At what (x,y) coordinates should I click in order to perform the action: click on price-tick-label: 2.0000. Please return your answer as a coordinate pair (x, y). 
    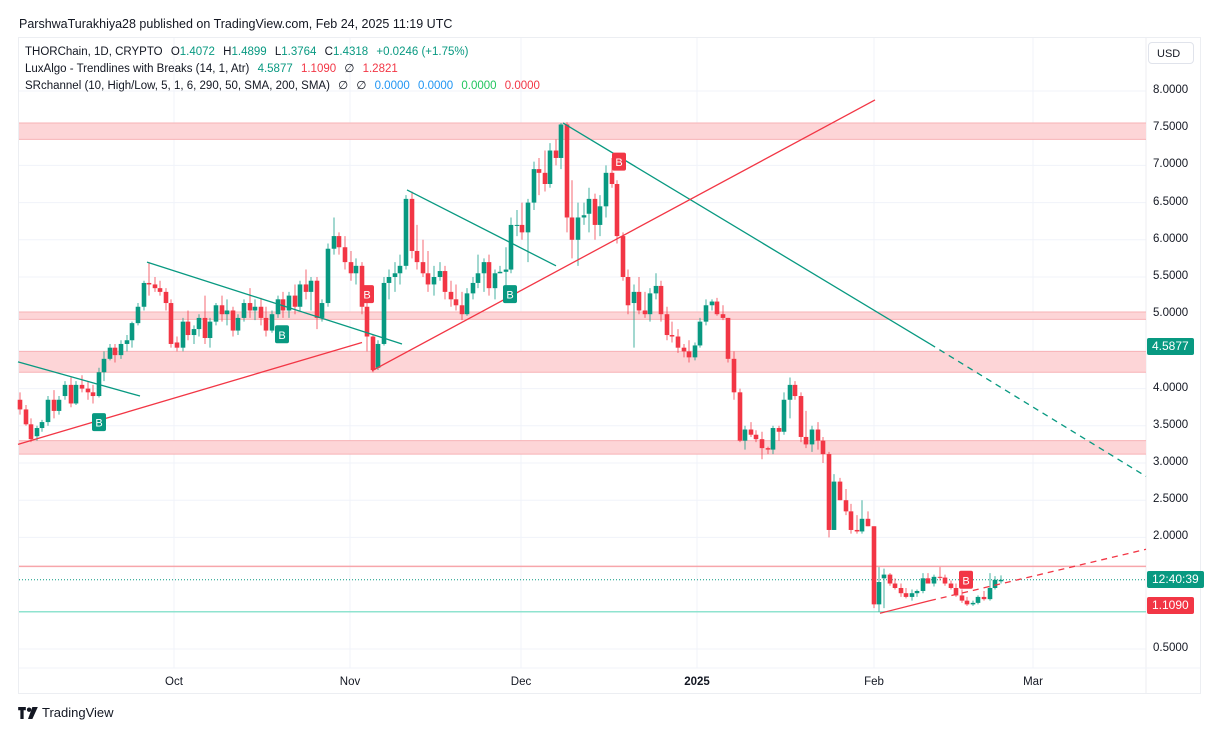
    Looking at the image, I should click on (1171, 536).